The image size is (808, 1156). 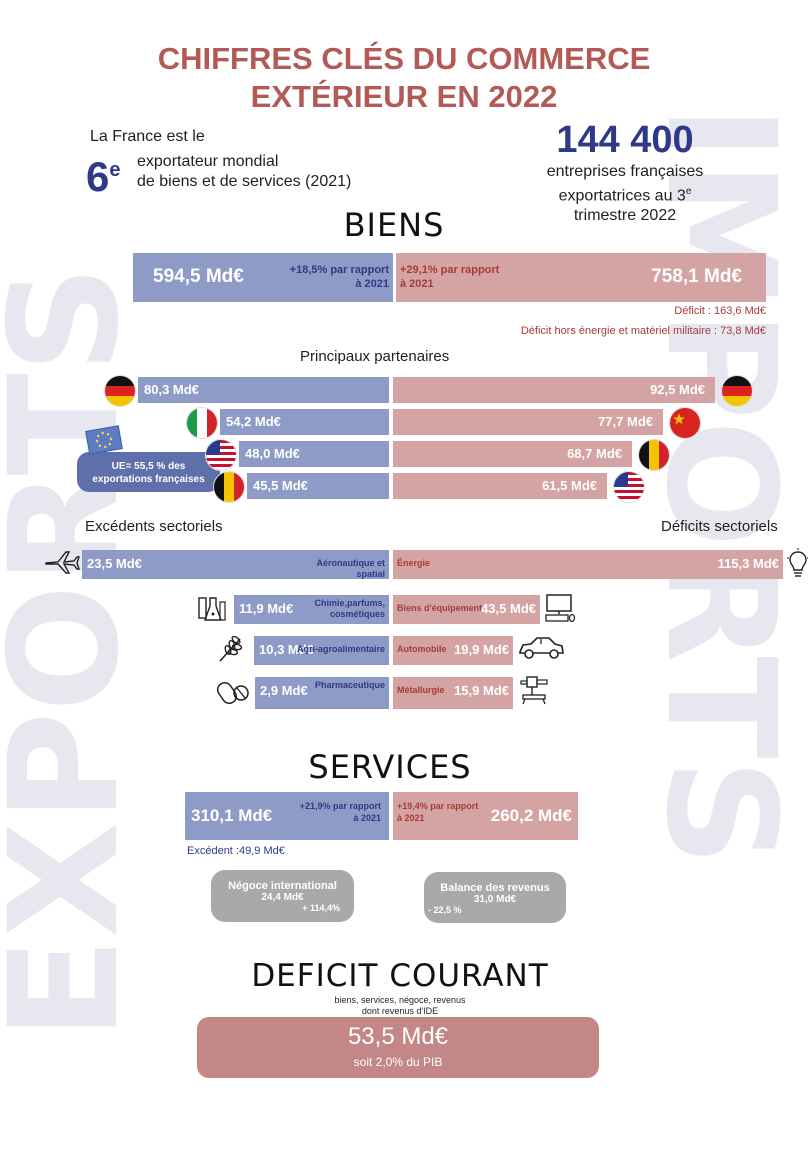 What do you see at coordinates (560, 610) in the screenshot?
I see `computer-icon` at bounding box center [560, 610].